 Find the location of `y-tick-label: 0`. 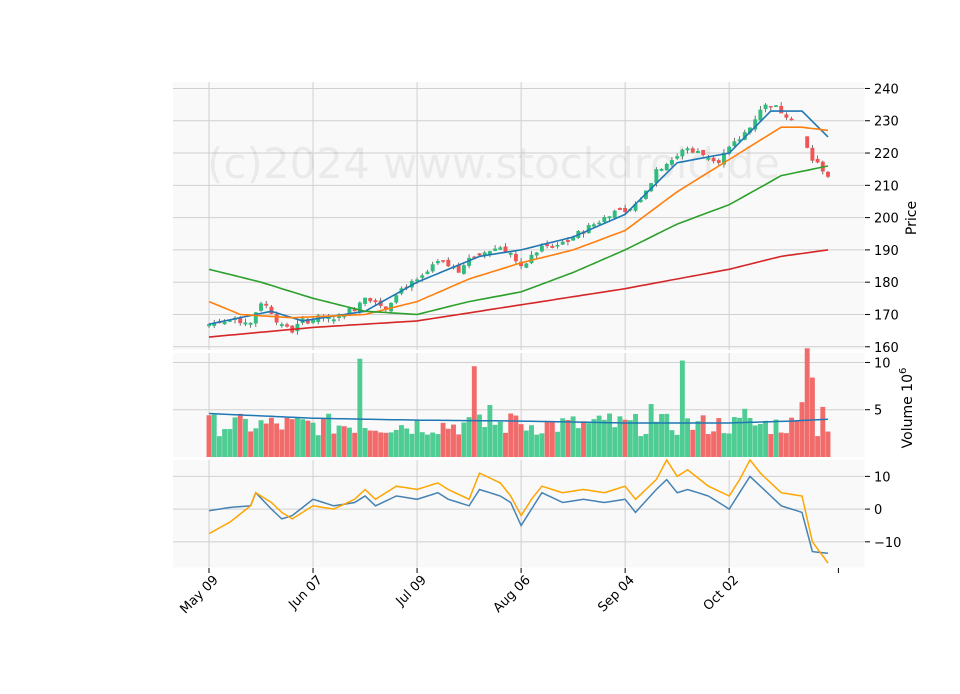

y-tick-label: 0 is located at coordinates (878, 510).